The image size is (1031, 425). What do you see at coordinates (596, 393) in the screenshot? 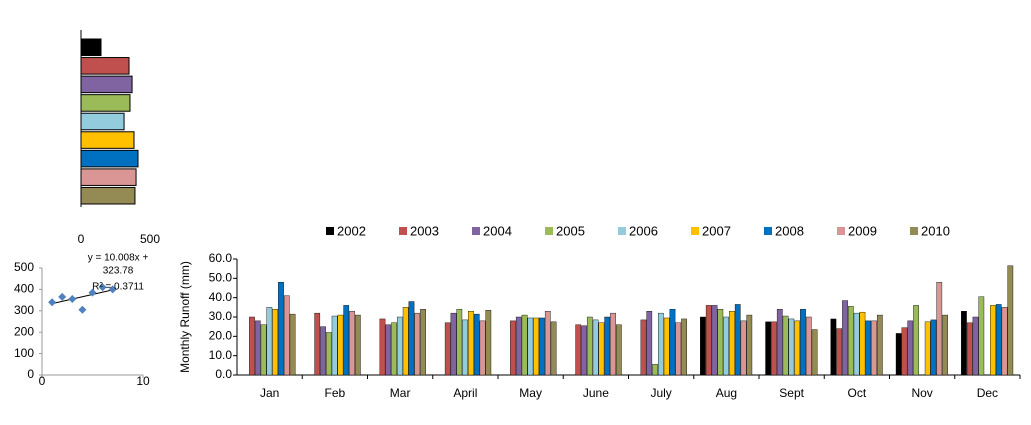
I see `x-tick-label: June` at bounding box center [596, 393].